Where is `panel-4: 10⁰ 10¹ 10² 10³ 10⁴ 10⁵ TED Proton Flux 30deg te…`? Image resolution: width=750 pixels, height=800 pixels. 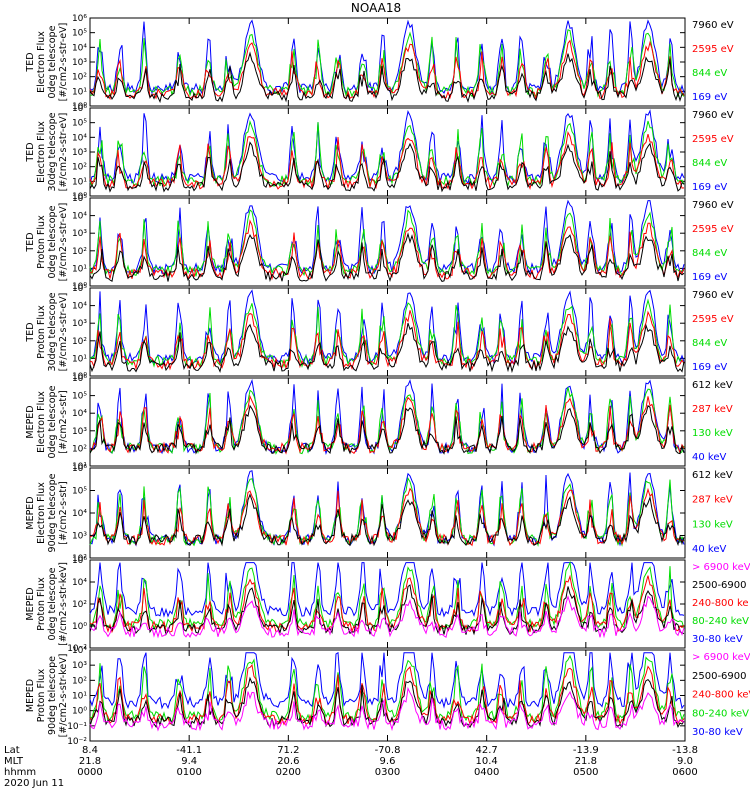 panel-4: 10⁰ 10¹ 10² 10³ 10⁴ 10⁵ TED Proton Flux 30deg te… is located at coordinates (379, 333).